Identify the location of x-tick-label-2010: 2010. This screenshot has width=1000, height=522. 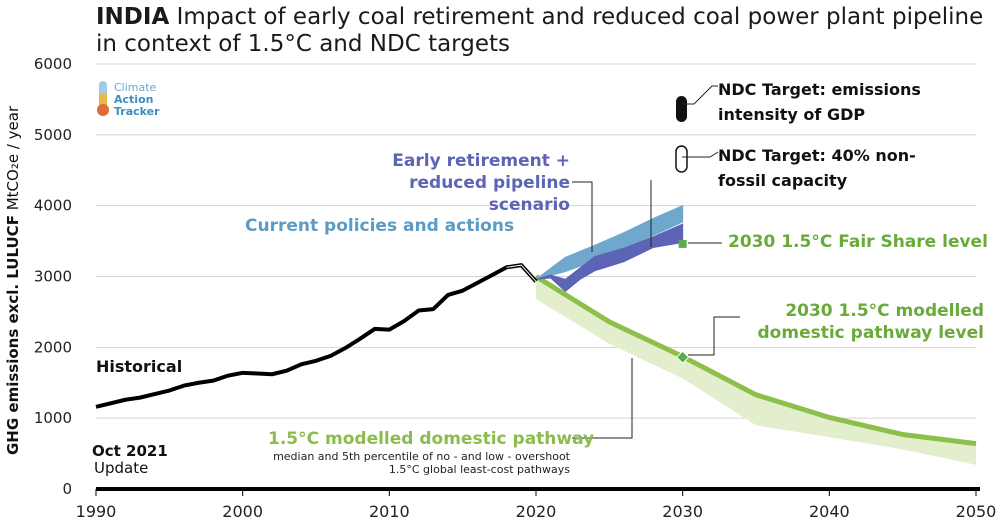
(389, 511).